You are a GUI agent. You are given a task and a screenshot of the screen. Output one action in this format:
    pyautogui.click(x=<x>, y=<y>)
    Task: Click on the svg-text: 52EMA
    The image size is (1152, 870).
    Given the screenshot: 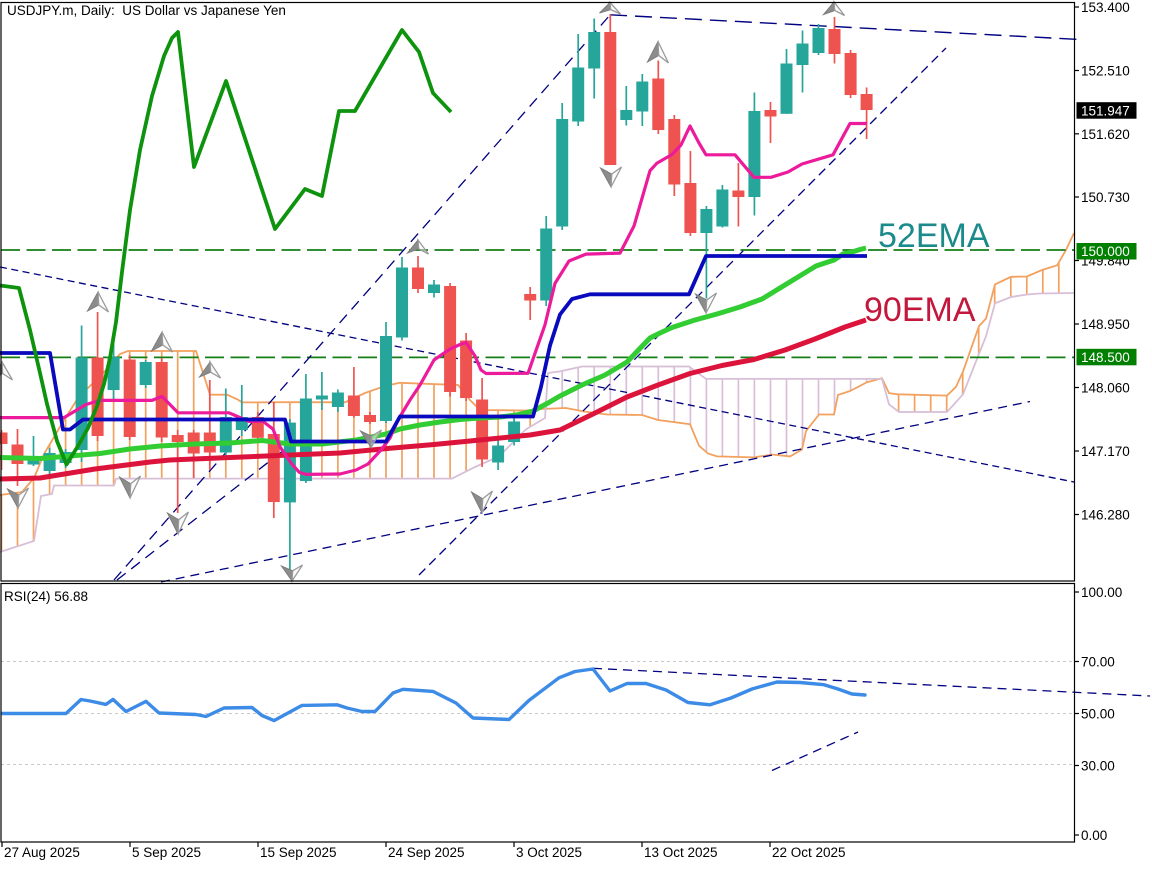 What is the action you would take?
    pyautogui.click(x=934, y=236)
    